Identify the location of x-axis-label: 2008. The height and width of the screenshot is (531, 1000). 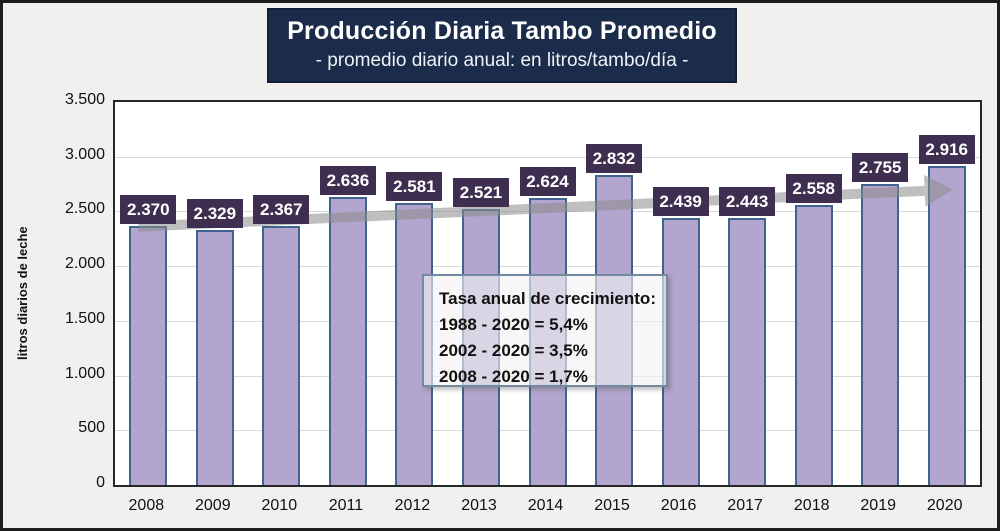
(146, 505).